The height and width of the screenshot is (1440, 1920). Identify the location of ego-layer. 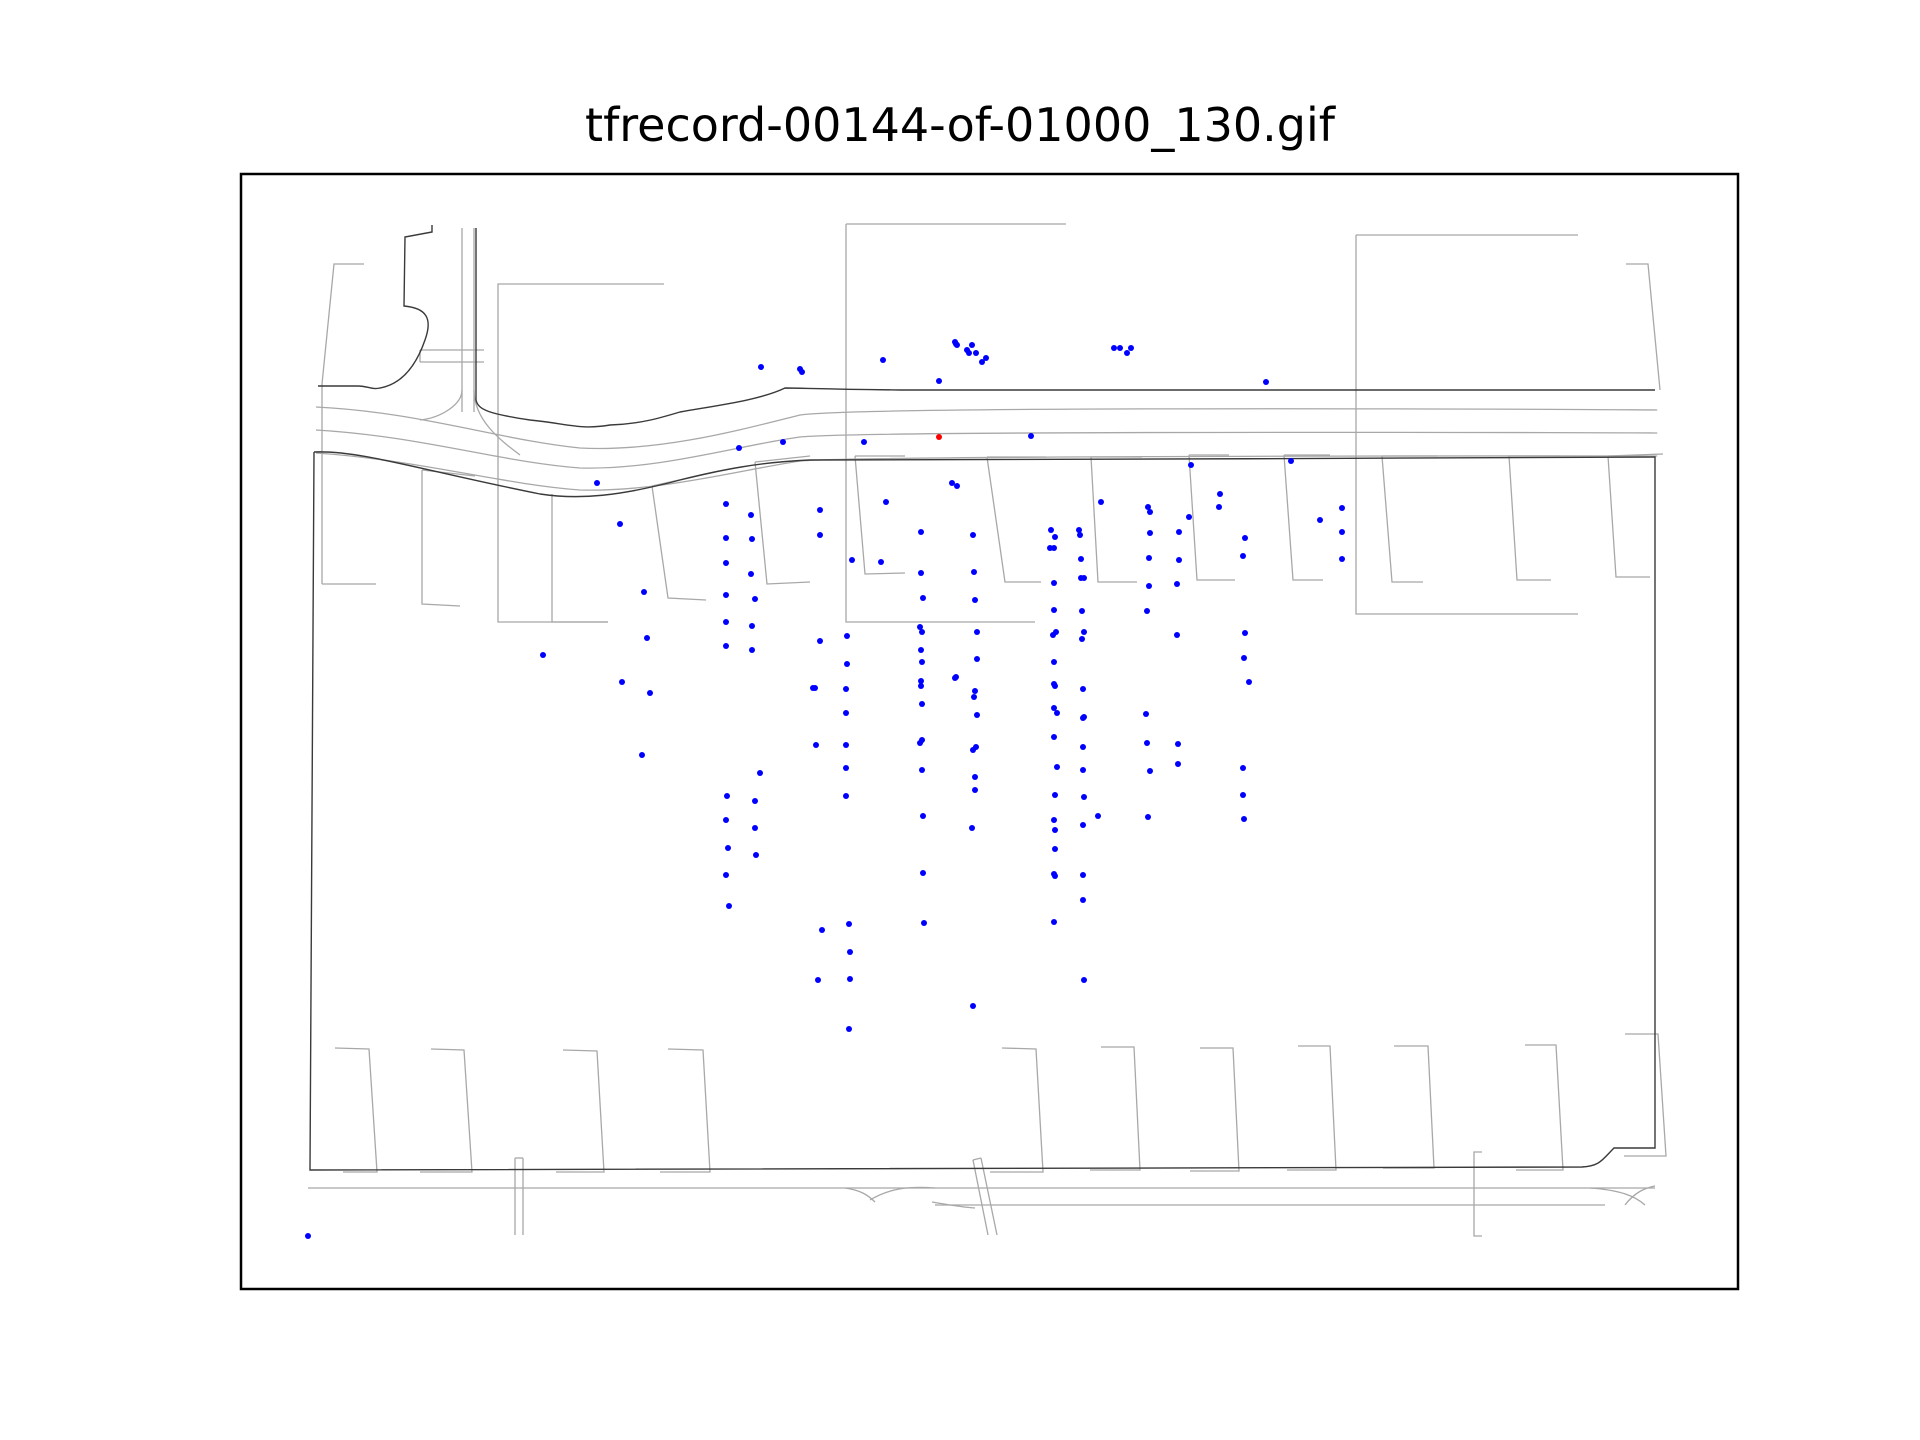
(939, 437).